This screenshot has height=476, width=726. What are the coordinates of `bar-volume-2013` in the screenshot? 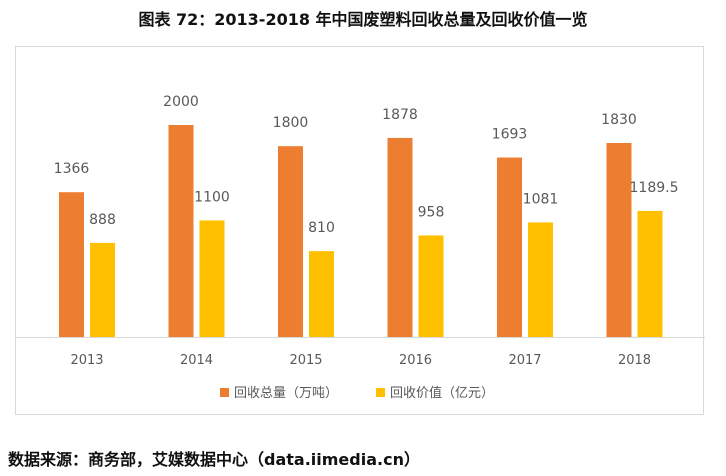 It's located at (71, 264).